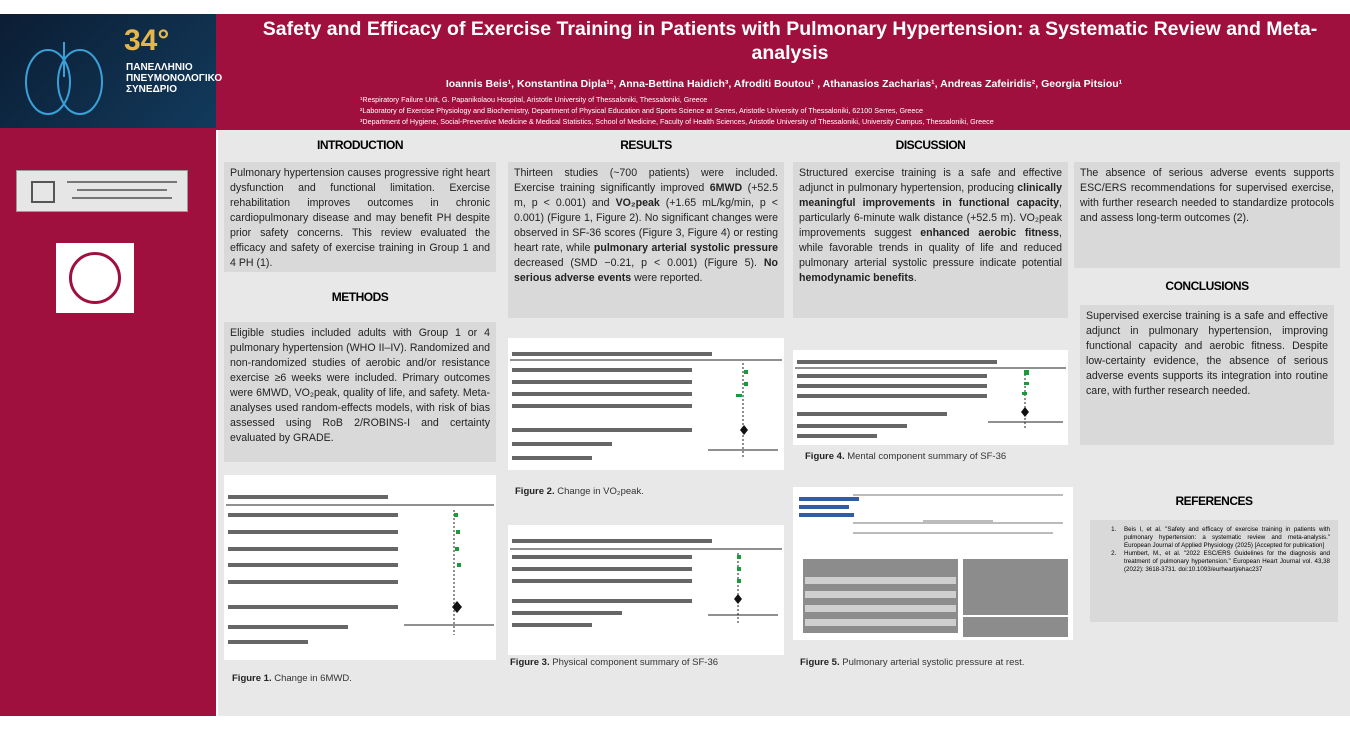 Image resolution: width=1350 pixels, height=730 pixels. What do you see at coordinates (159, 67) in the screenshot?
I see `logo-line: ΠΑΝΕΛΛΗΝΙΟ` at bounding box center [159, 67].